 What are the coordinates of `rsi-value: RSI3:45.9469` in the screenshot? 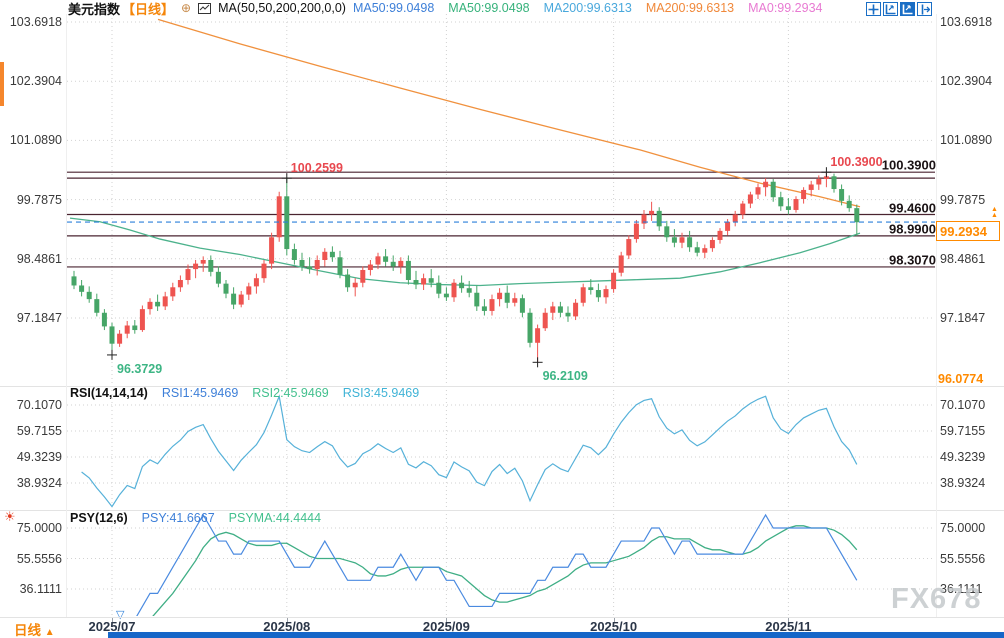 It's located at (381, 393).